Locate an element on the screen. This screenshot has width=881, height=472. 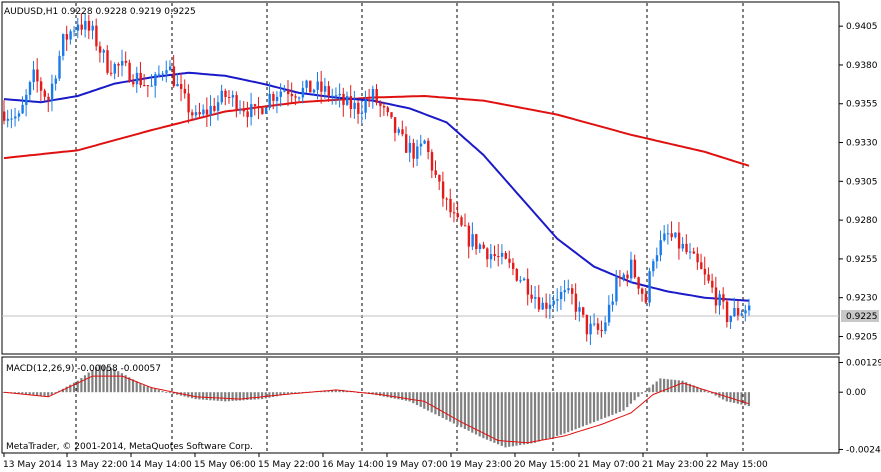
macd-axis-label: -0.00249 is located at coordinates (863, 450).